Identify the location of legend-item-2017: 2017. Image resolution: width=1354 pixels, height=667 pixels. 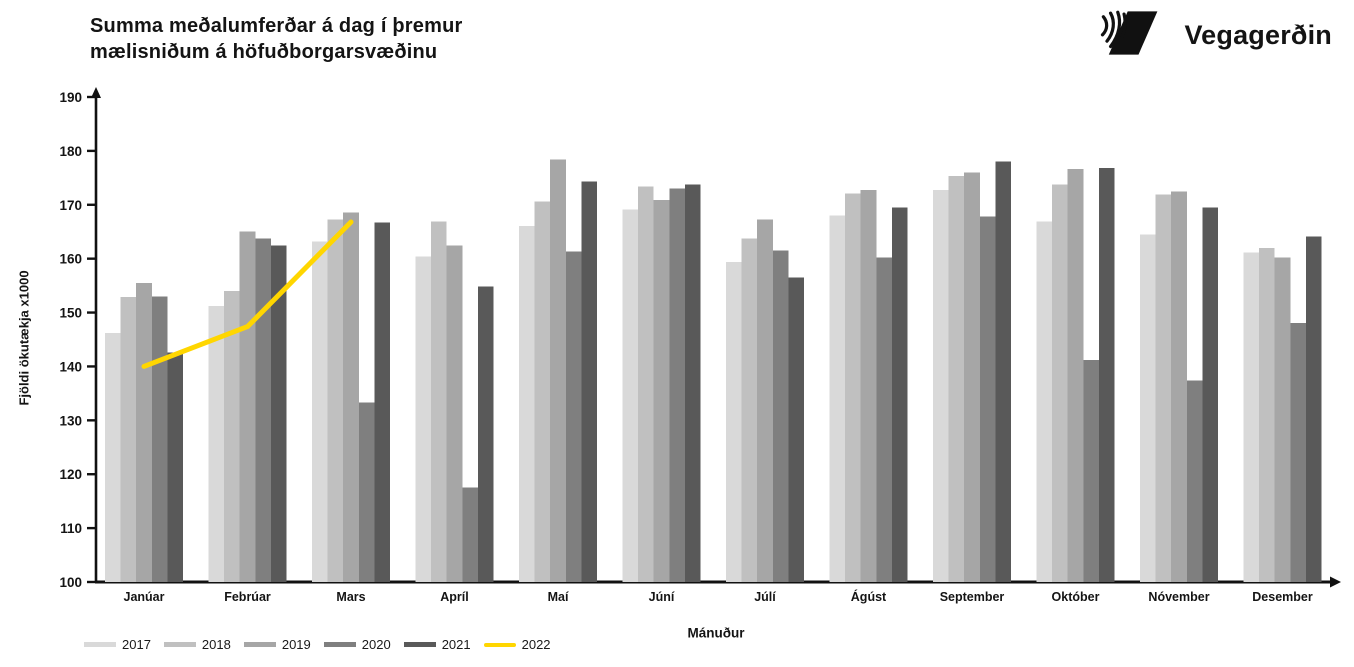
(117, 644).